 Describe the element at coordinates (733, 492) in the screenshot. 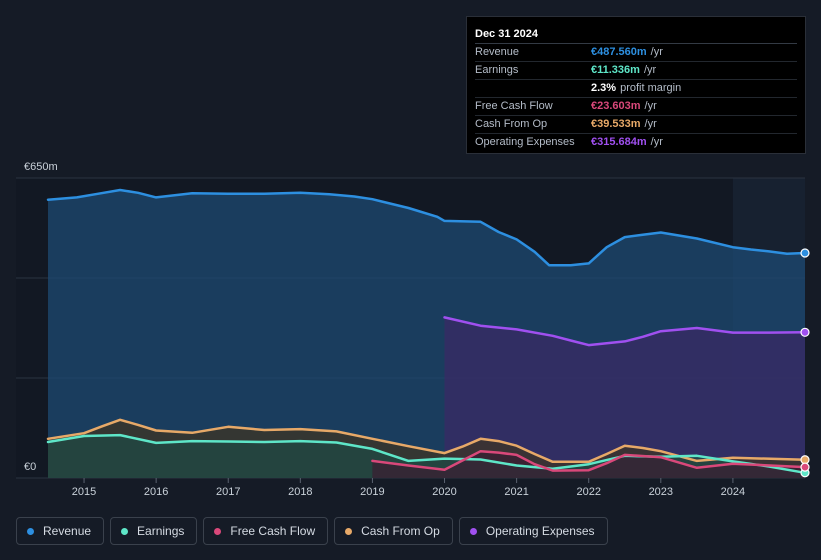

I see `x-tick-label-2024: 2024` at that location.